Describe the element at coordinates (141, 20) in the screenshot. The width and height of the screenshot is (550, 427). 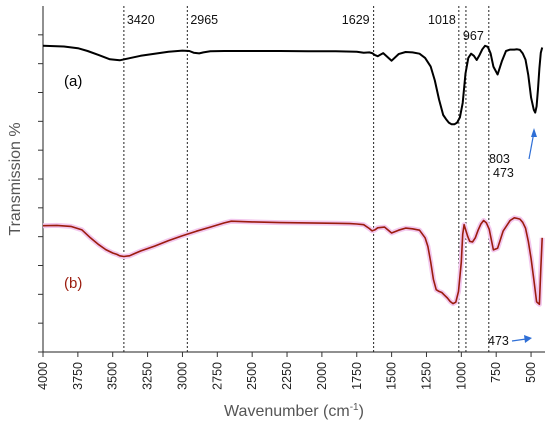
I see `reference-line-label: 3420` at that location.